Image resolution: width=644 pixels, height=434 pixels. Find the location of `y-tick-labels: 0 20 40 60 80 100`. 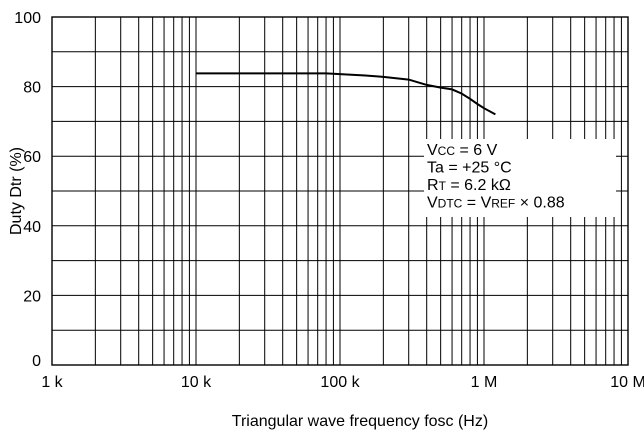

y-tick-labels: 0 20 40 60 80 100 is located at coordinates (27, 190).